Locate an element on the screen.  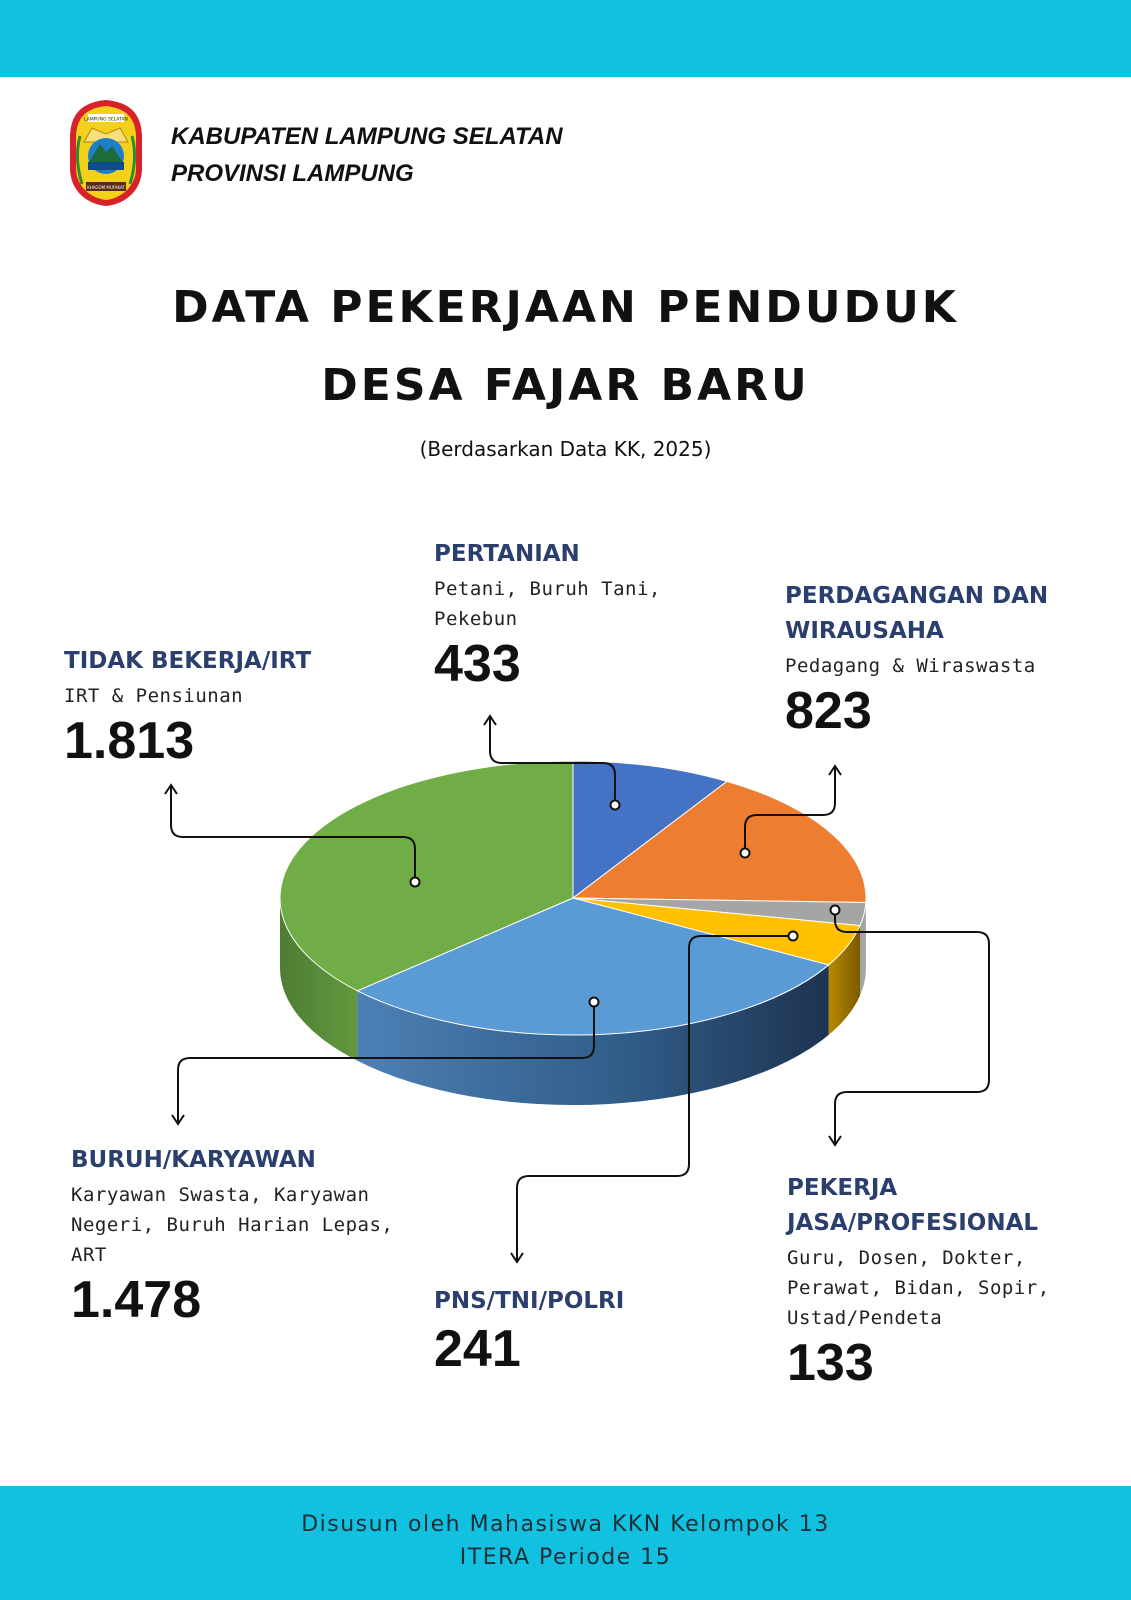
lampung-selatan-emblem-logo: LAMPUNG SELATAN KHAGOM MUFAKAT is located at coordinates (106, 153).